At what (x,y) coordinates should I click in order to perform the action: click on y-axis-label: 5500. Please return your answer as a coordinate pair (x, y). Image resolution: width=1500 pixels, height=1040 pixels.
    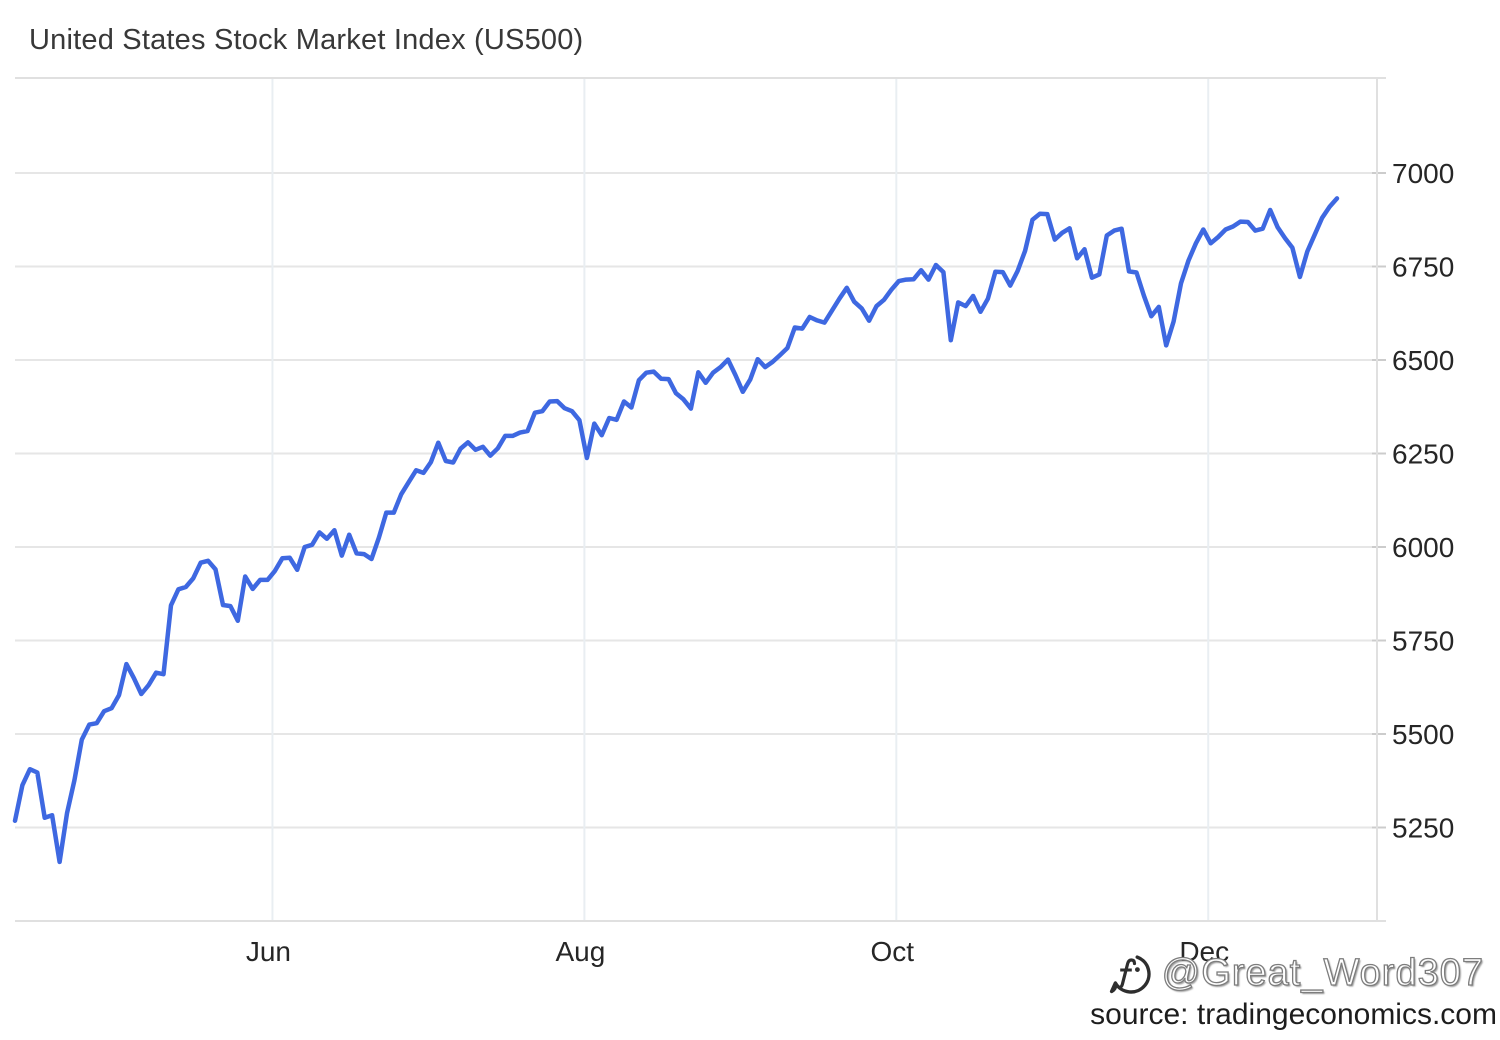
    Looking at the image, I should click on (1423, 734).